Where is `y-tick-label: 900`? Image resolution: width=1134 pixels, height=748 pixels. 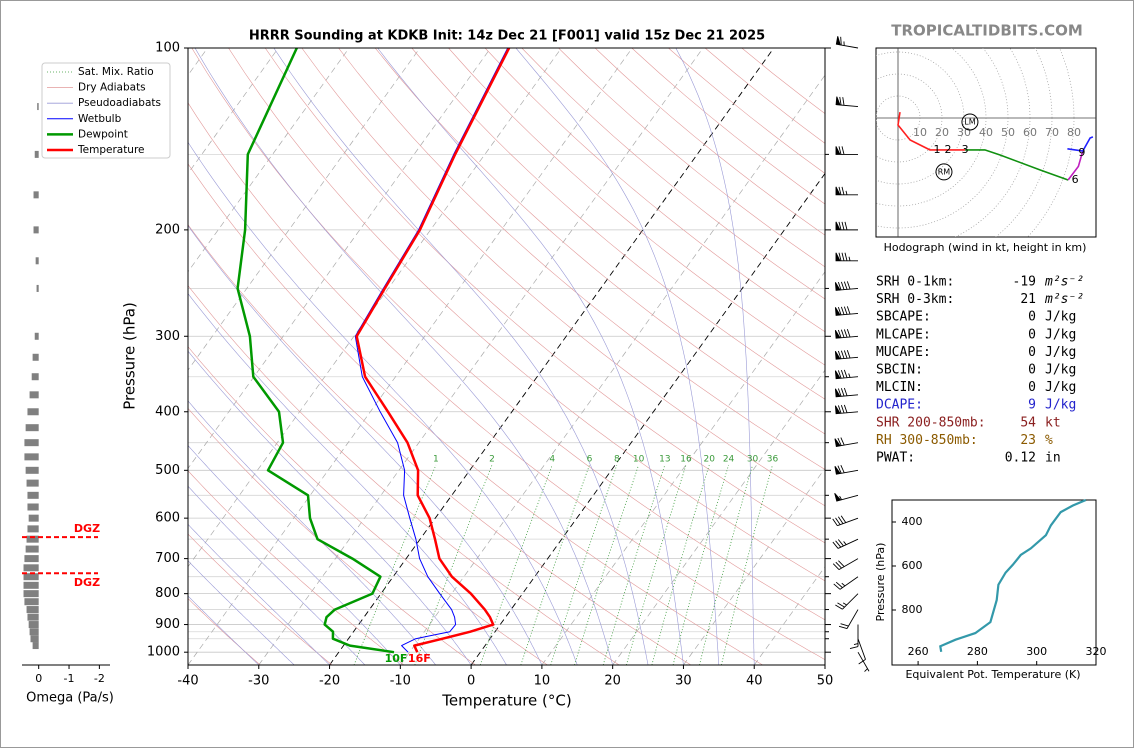
y-tick-label: 900 is located at coordinates (167, 624).